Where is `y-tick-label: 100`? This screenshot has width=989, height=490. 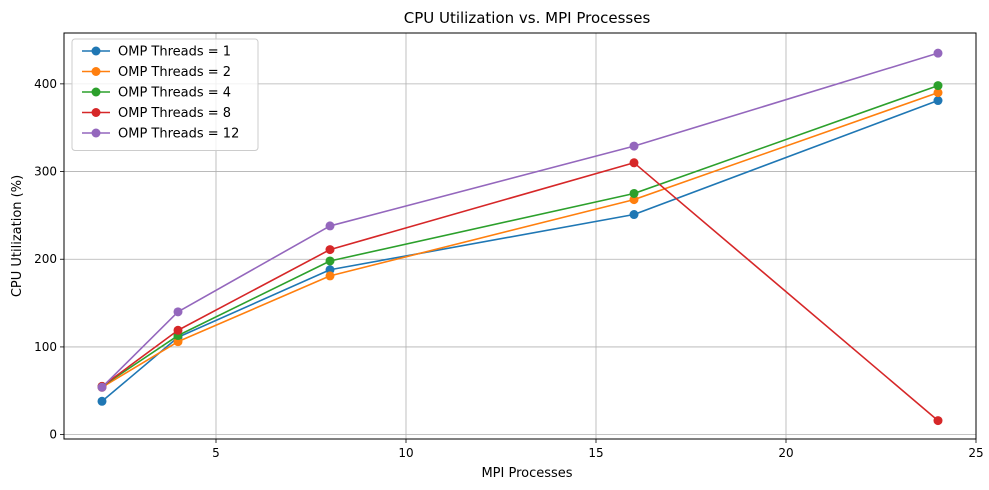
y-tick-label: 100 is located at coordinates (45, 347).